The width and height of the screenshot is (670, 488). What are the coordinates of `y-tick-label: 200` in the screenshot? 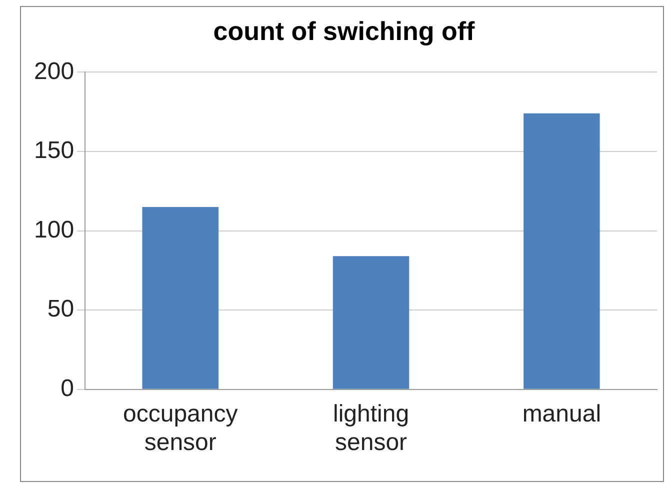 It's located at (54, 71).